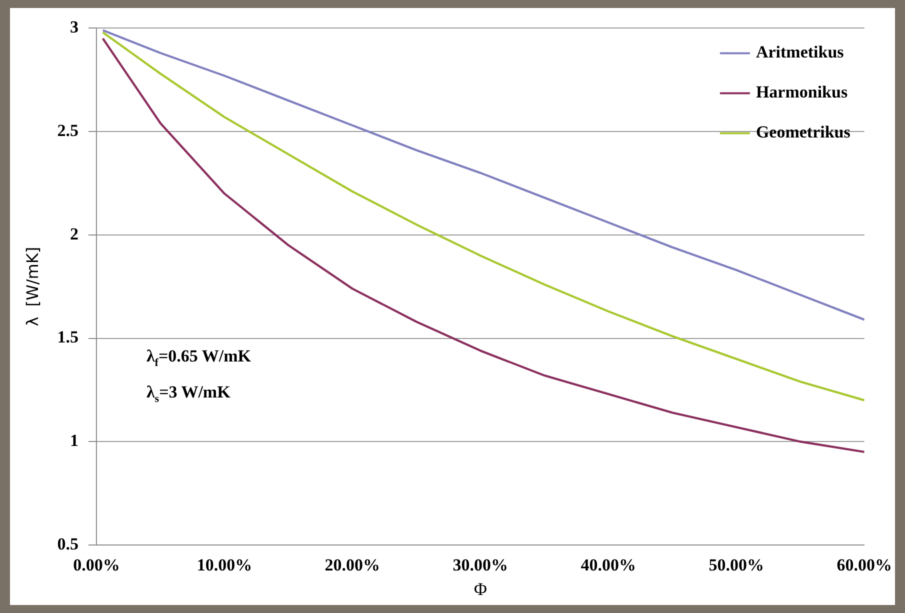  What do you see at coordinates (32, 286) in the screenshot?
I see `y-axis-title: λ [W/mK]` at bounding box center [32, 286].